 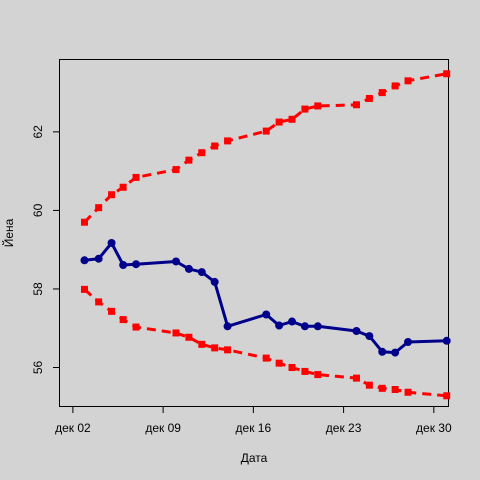 What do you see at coordinates (344, 428) in the screenshot?
I see `x-tick-label: дек 23` at bounding box center [344, 428].